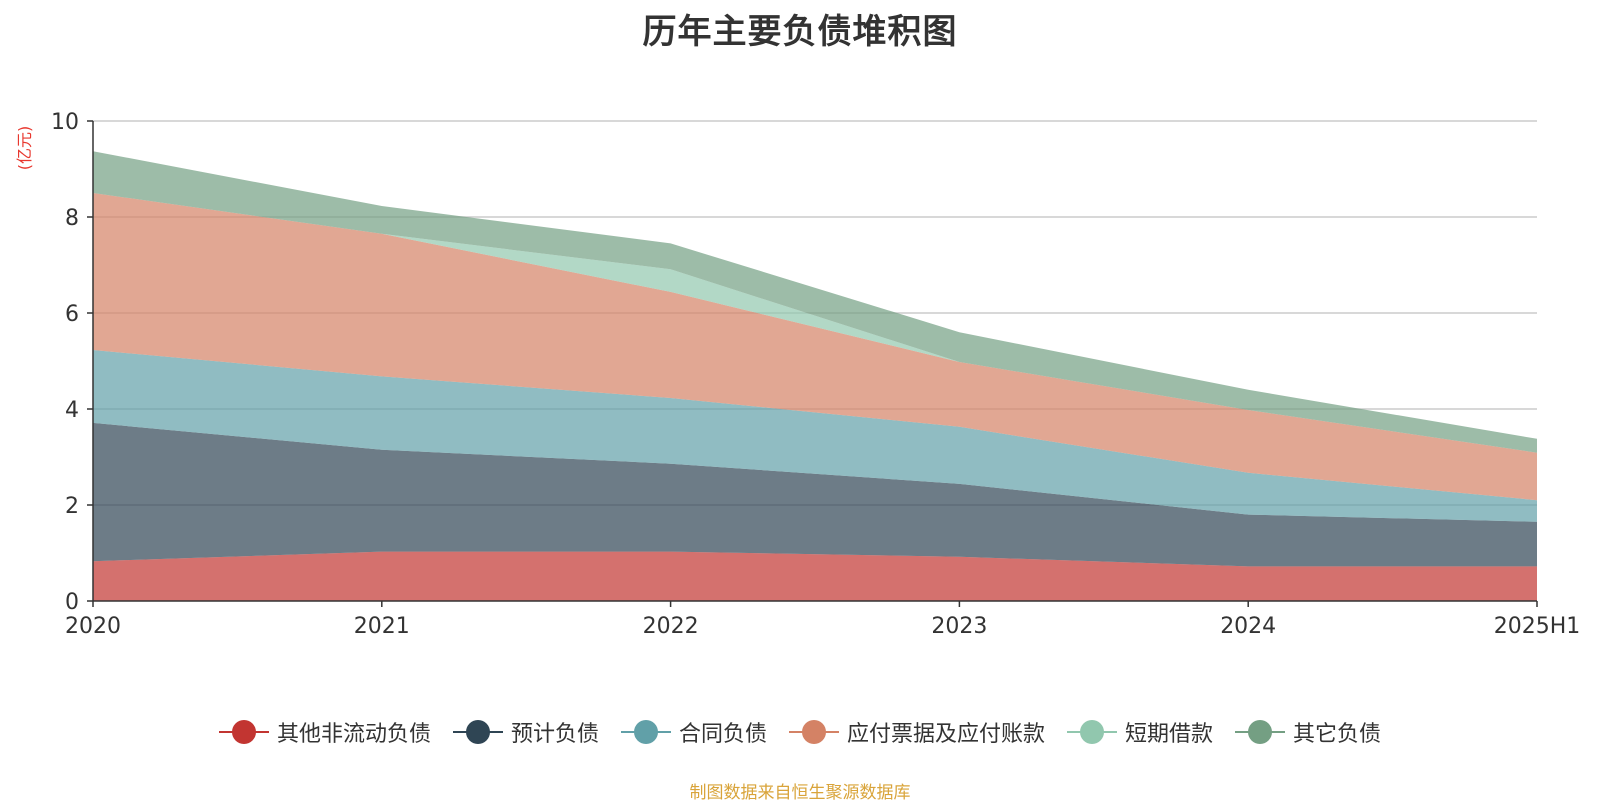 This screenshot has height=803, width=1600. What do you see at coordinates (72, 410) in the screenshot?
I see `y-tick-label: 4` at bounding box center [72, 410].